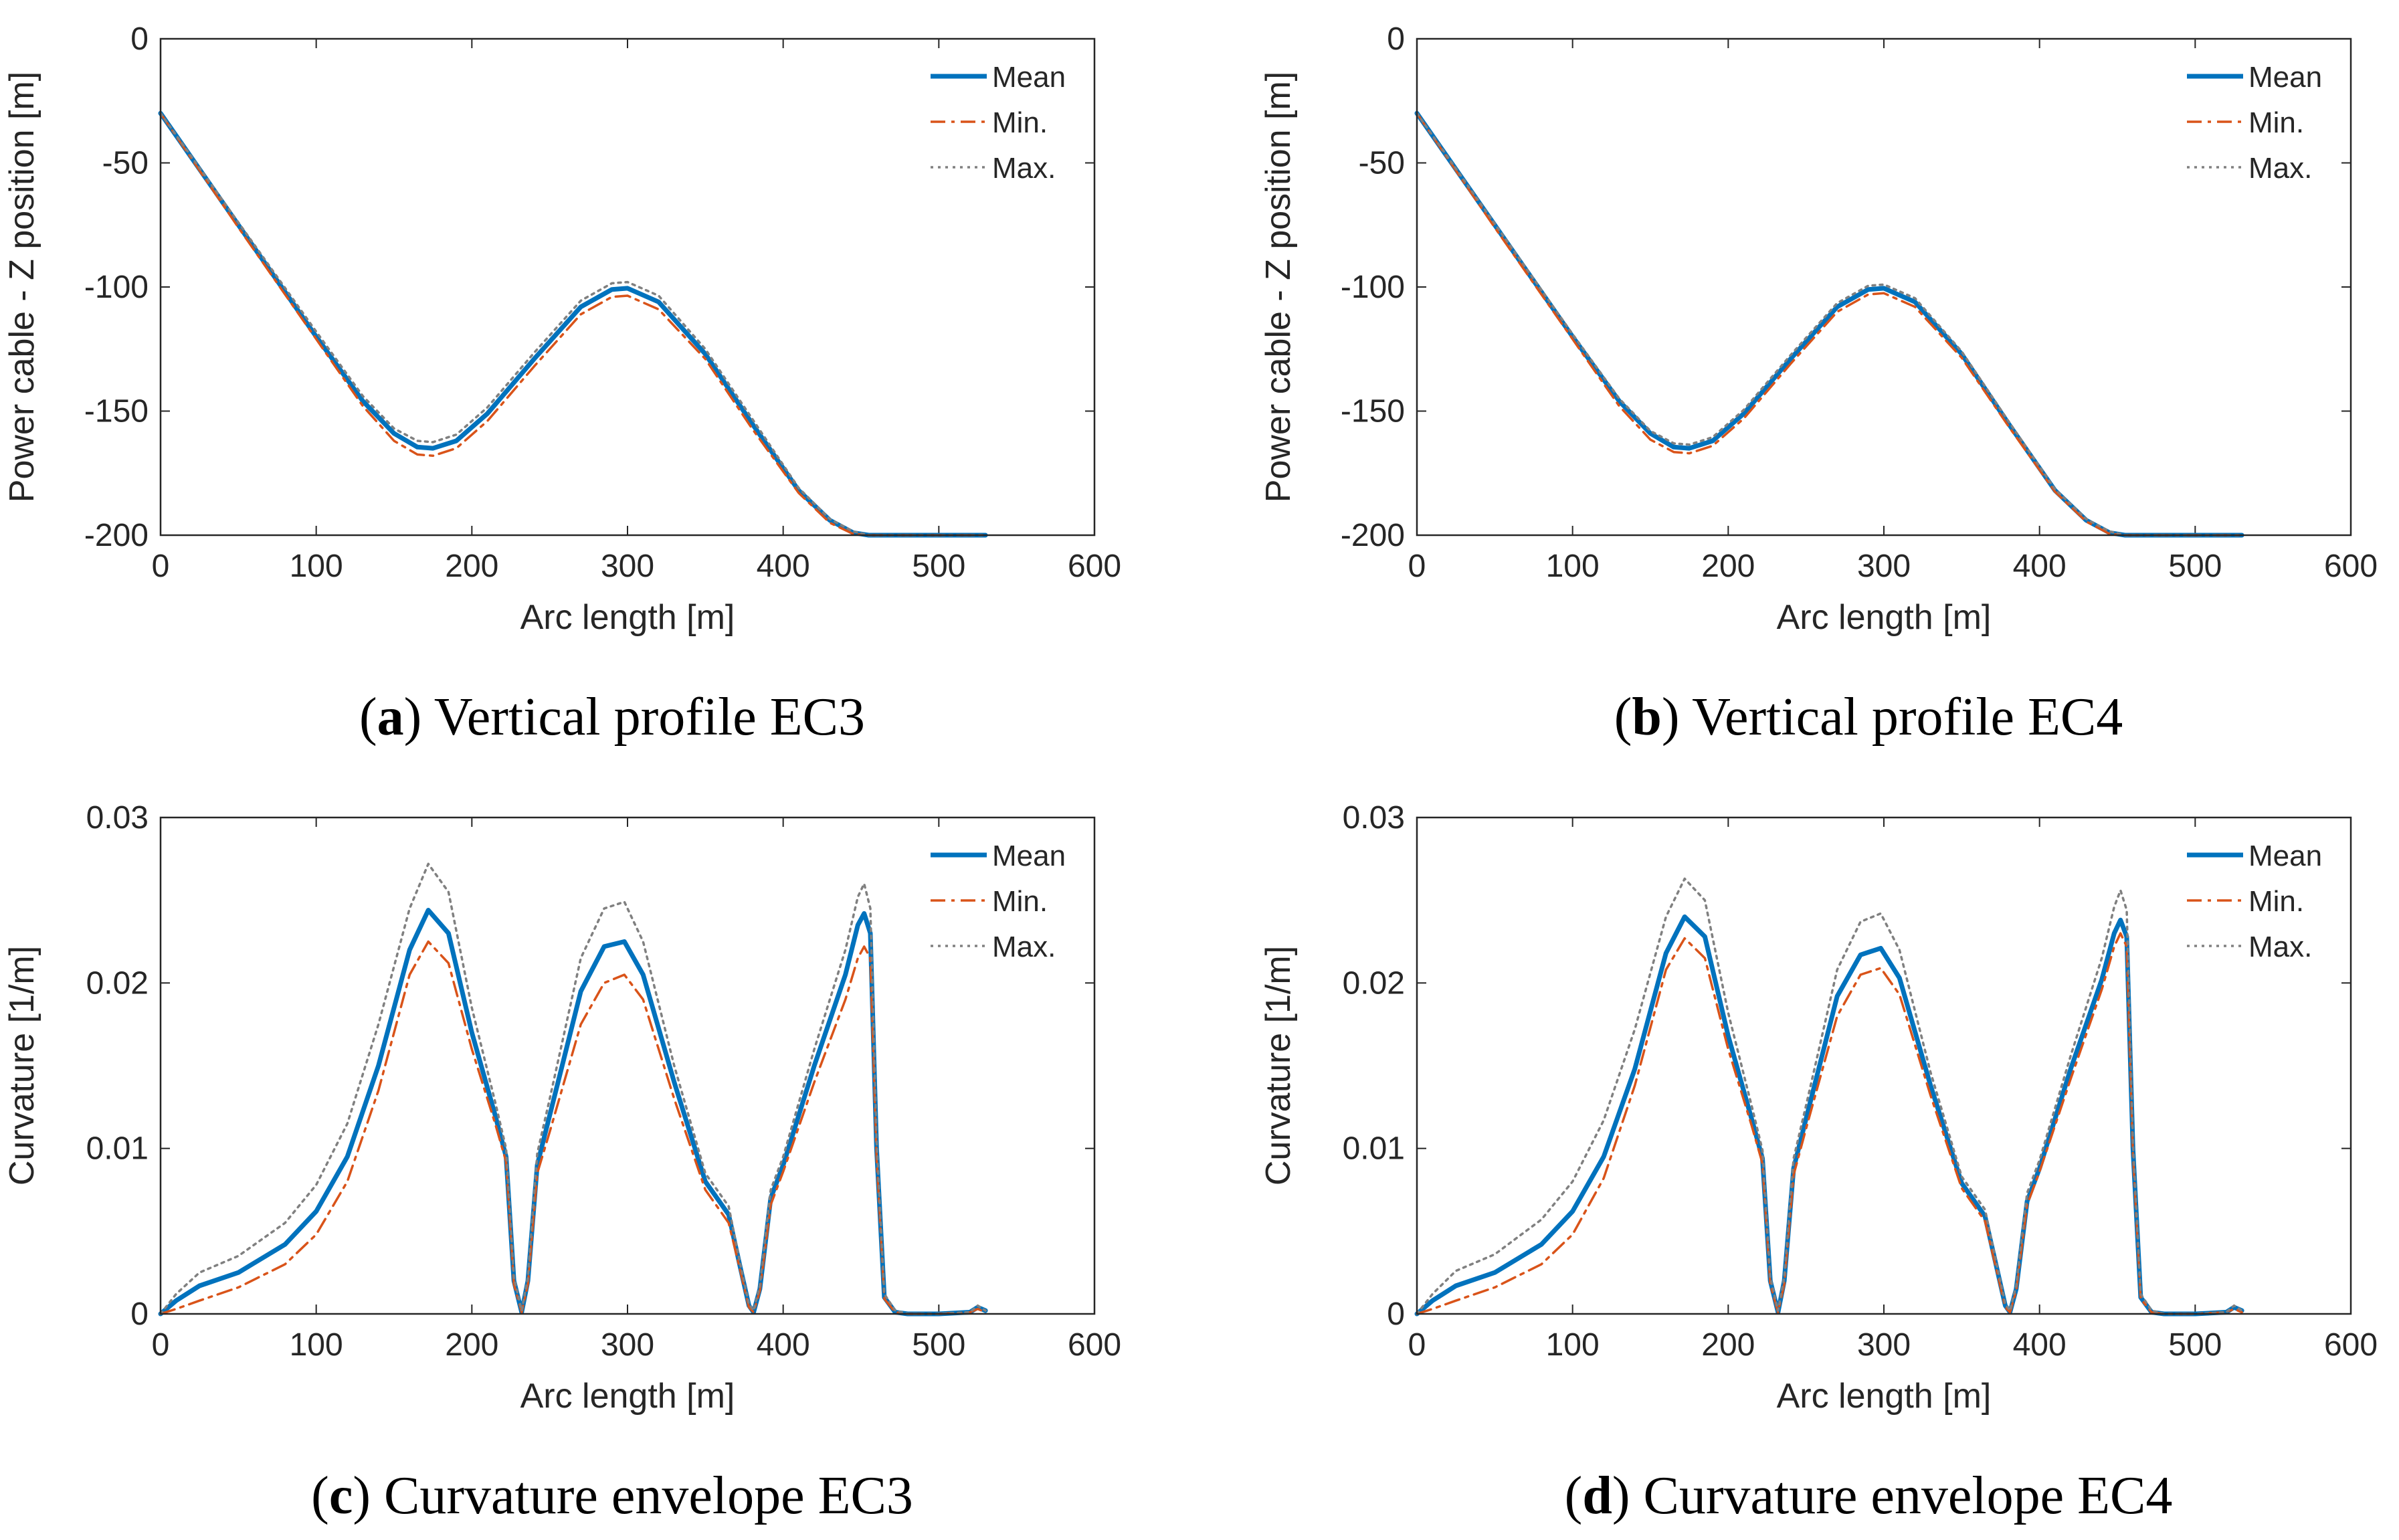 The image size is (2399, 1540). Describe the element at coordinates (390, 717) in the screenshot. I see `caption-letter: a` at that location.